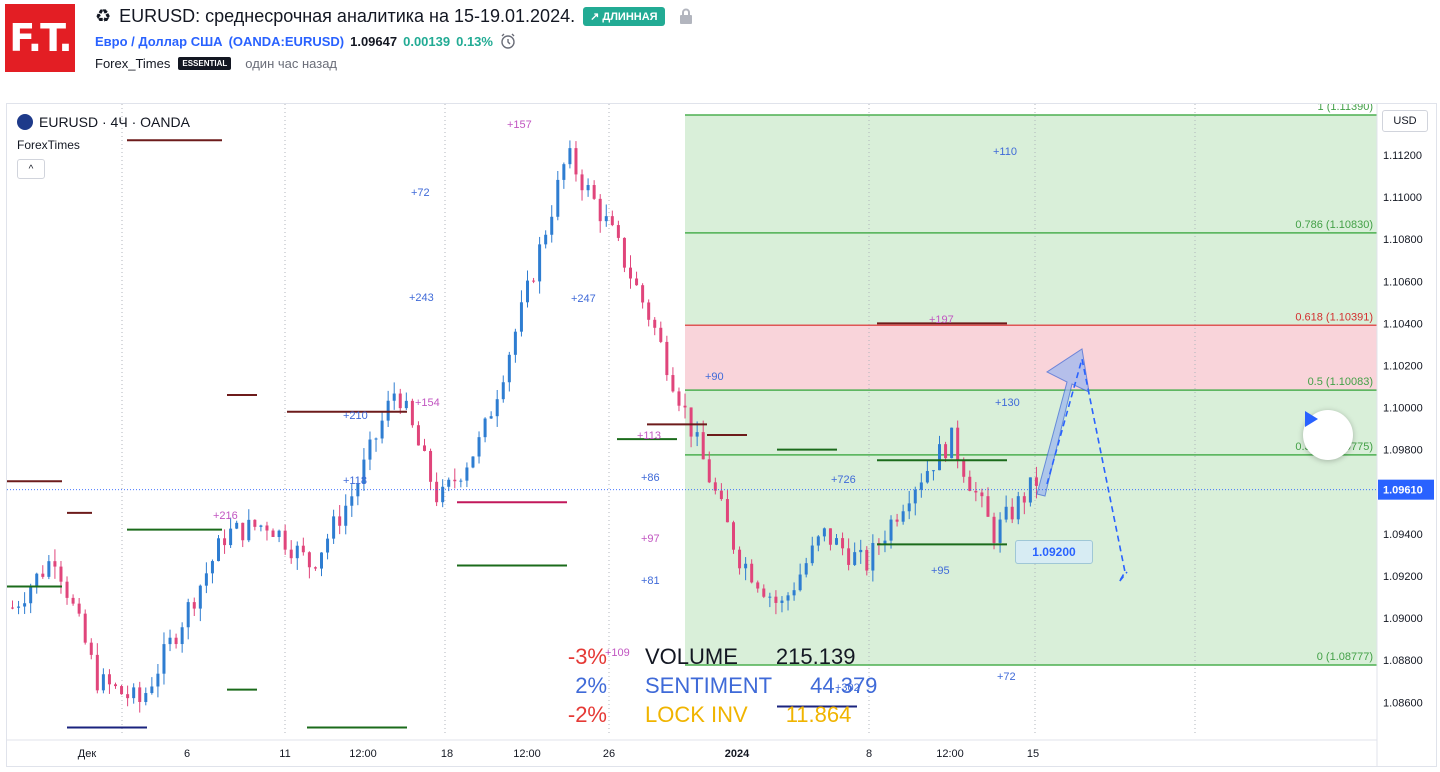 Image resolution: width=1440 pixels, height=772 pixels. I want to click on trade-annotation: +726, so click(843, 480).